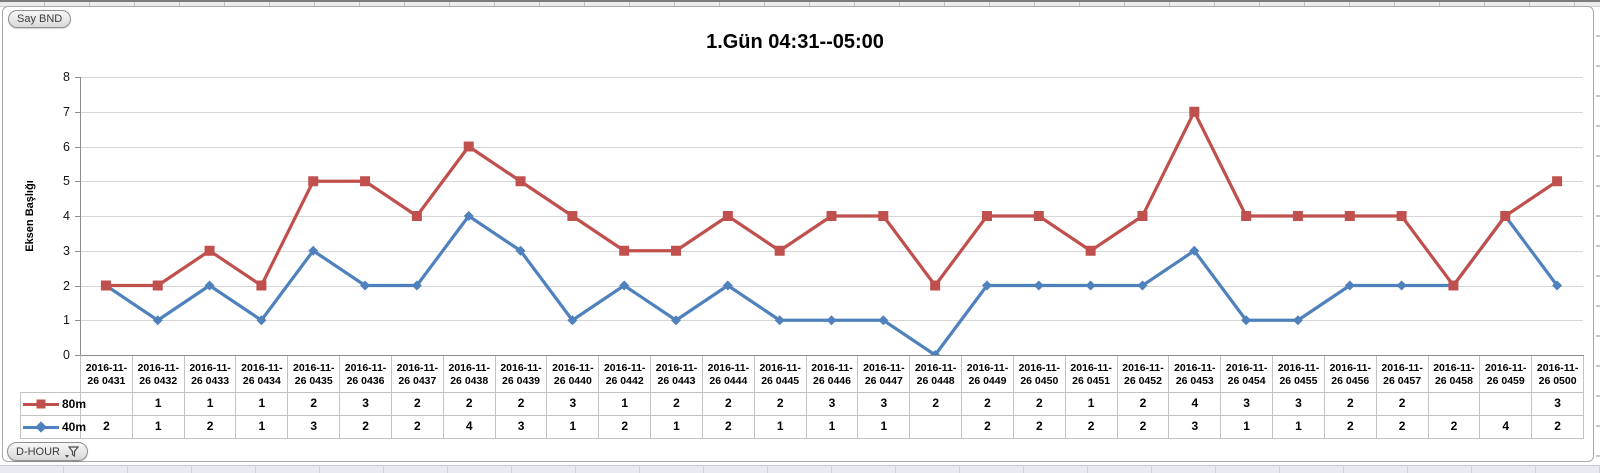 This screenshot has width=1600, height=473. I want to click on filter-icon, so click(72, 451).